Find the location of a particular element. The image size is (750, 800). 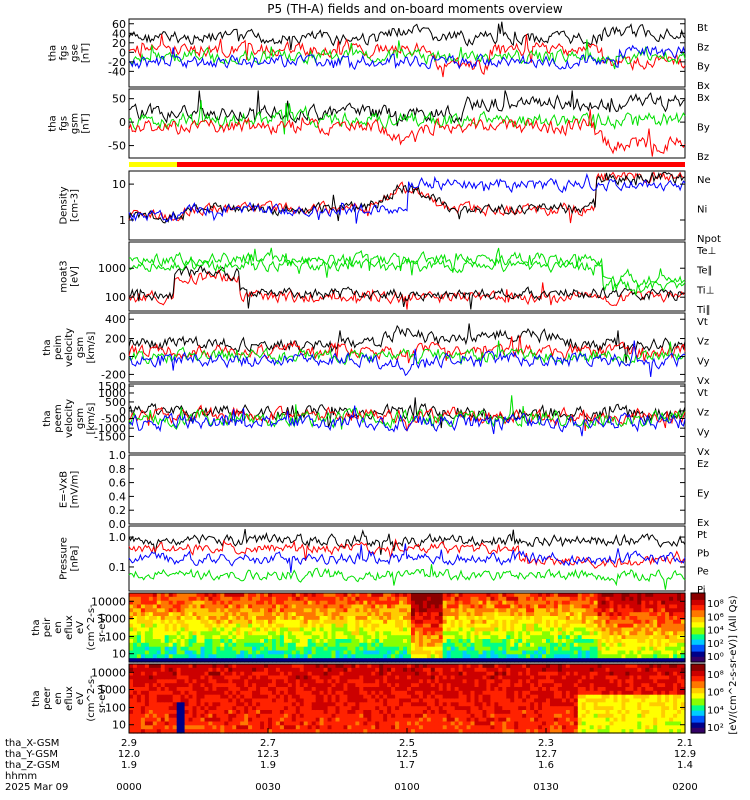

y-axis-label: peem is located at coordinates (58, 418).